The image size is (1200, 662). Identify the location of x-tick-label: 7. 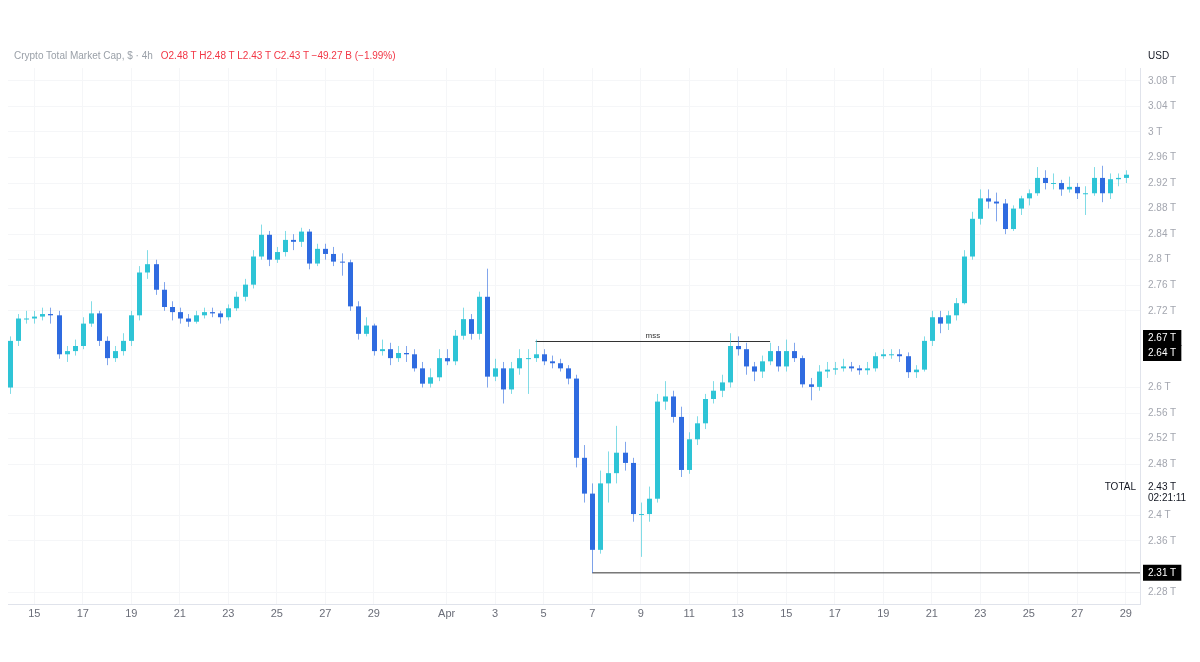
(592, 613).